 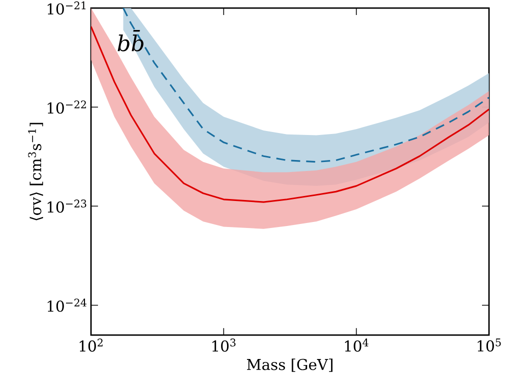 I want to click on y-axis-title: ⟨σv⟩ [cm$^{3}$s$^{−1}$], so click(x=36, y=171).